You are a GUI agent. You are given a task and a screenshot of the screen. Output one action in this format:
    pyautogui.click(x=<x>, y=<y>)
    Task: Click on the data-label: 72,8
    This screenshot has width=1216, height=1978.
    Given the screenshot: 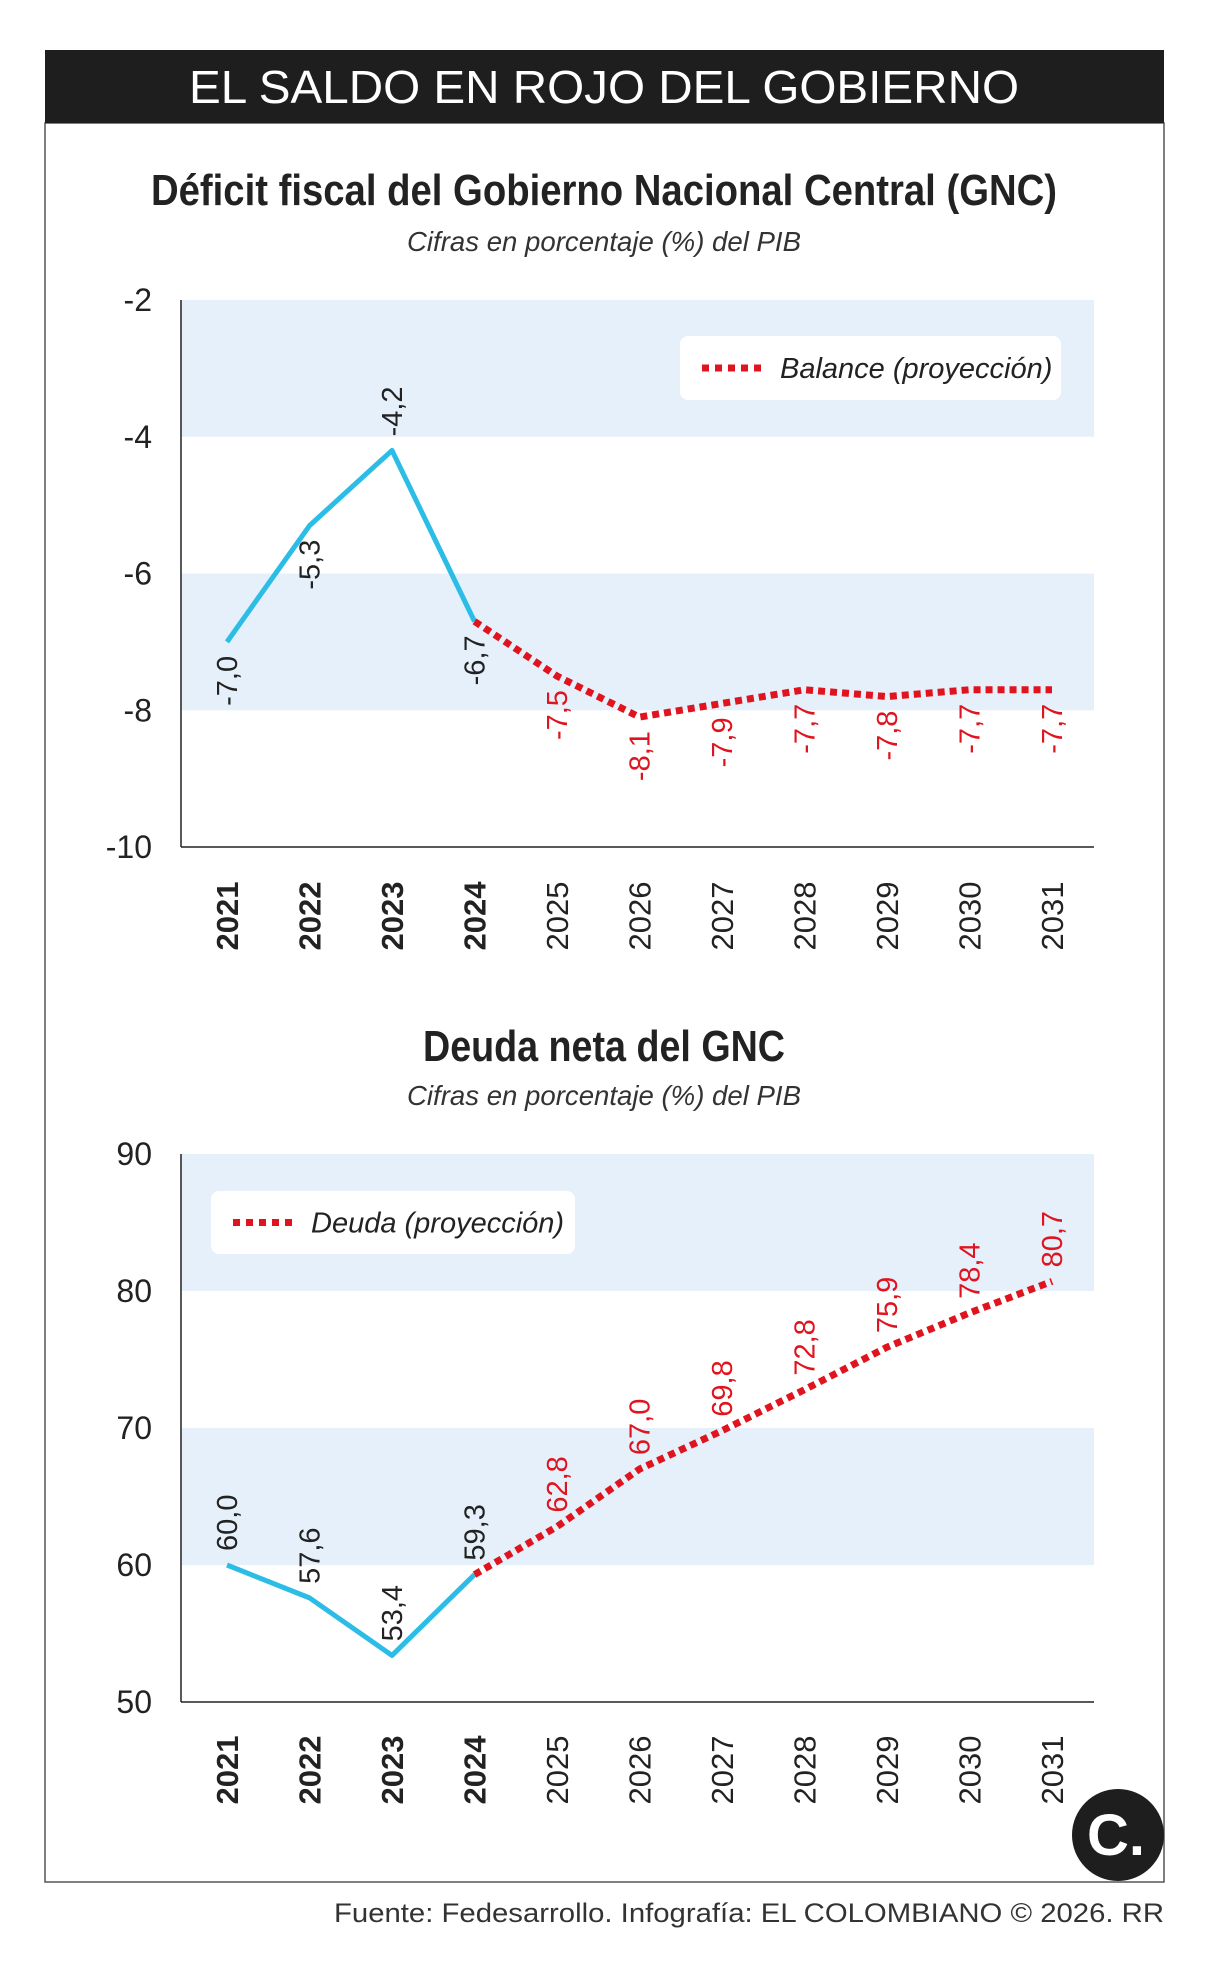 What is the action you would take?
    pyautogui.click(x=806, y=1347)
    